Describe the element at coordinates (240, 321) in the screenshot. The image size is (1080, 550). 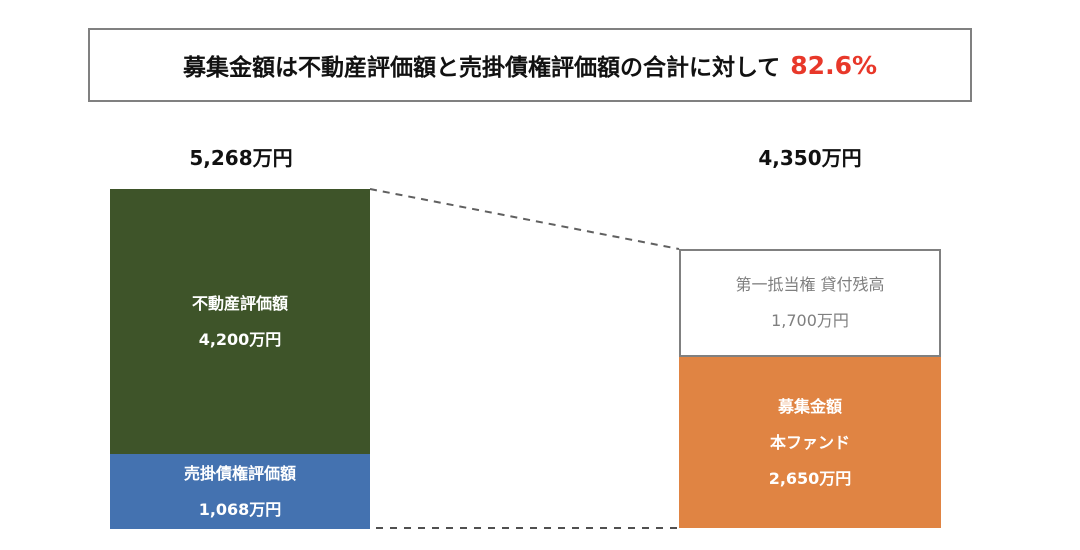
I see `segment-real-estate: 不動産評価額 4,200万円` at that location.